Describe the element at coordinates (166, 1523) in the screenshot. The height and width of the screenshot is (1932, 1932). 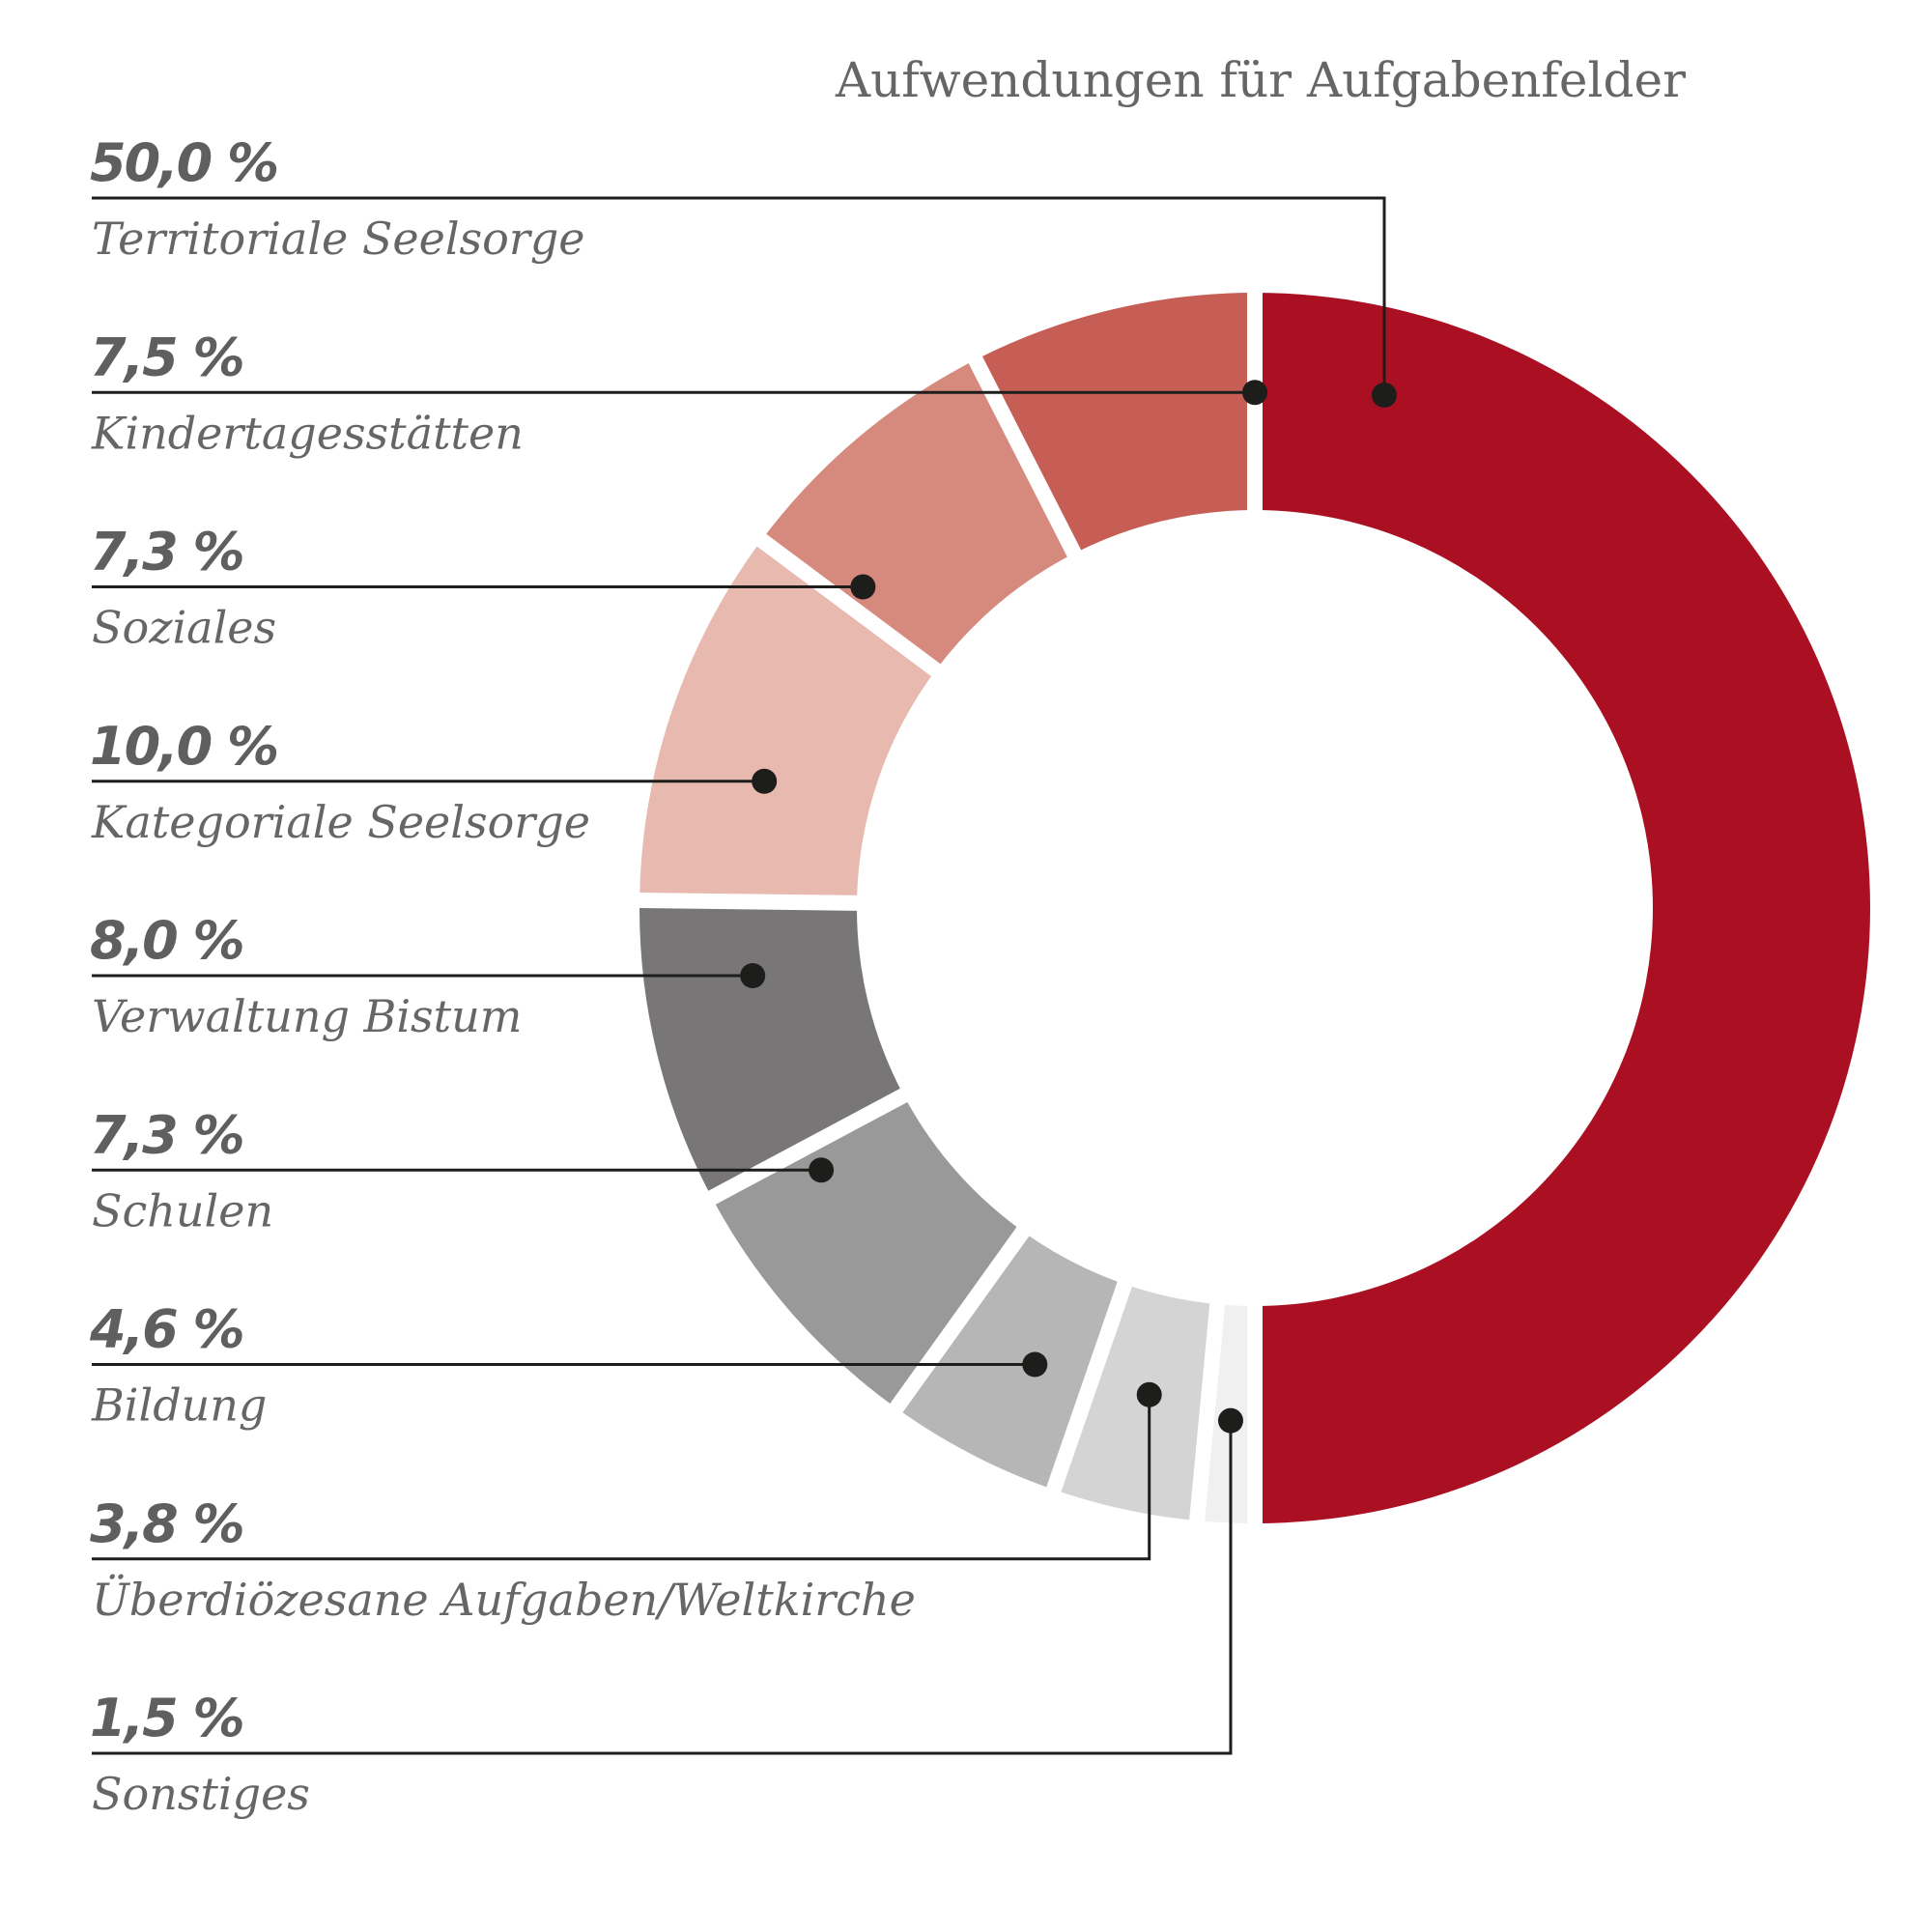
I see `value-label: 3,8 %` at that location.